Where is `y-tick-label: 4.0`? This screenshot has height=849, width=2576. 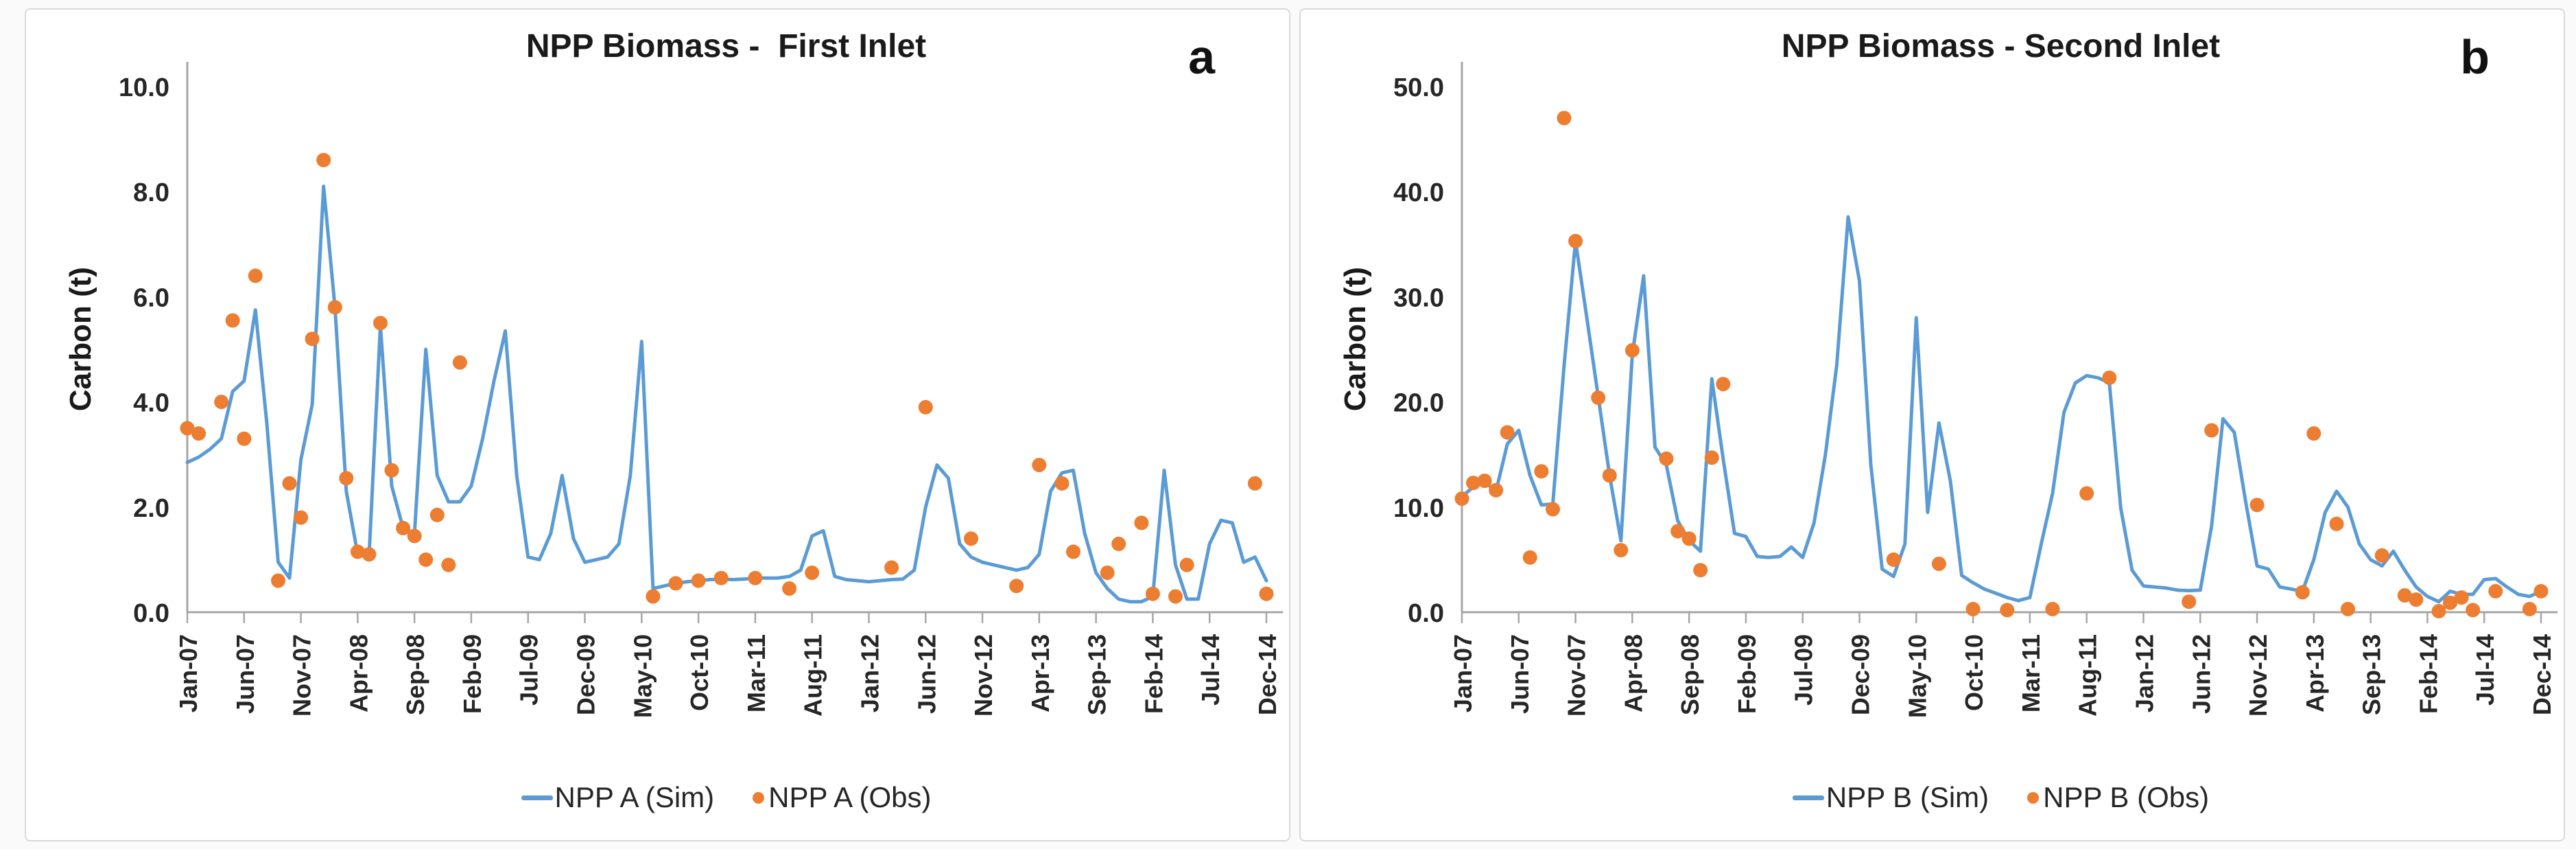
y-tick-label: 4.0 is located at coordinates (151, 403).